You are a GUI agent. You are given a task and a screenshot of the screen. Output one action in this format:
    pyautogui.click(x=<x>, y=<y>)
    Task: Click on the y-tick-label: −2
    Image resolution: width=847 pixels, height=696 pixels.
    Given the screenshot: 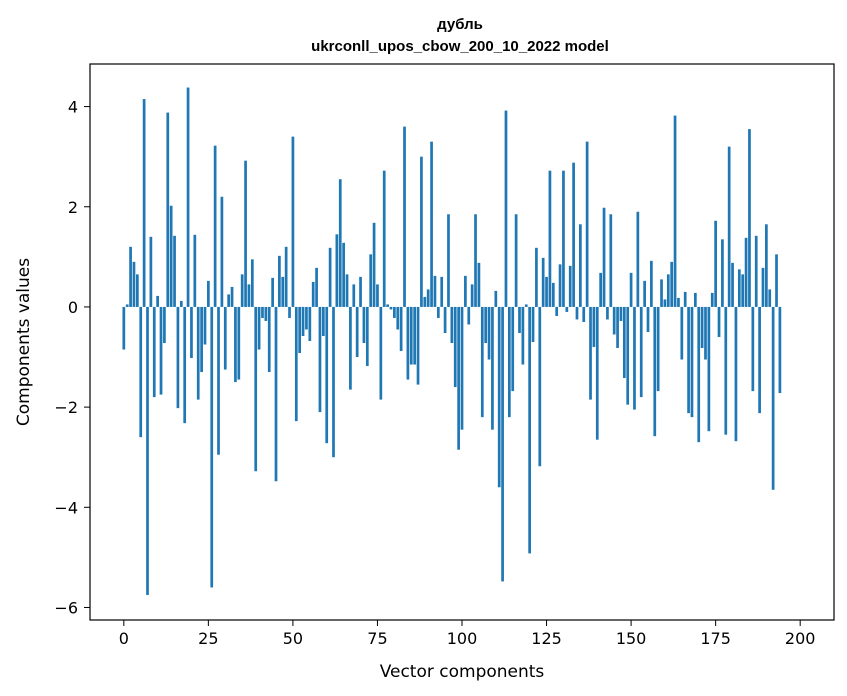 What is the action you would take?
    pyautogui.click(x=66, y=407)
    